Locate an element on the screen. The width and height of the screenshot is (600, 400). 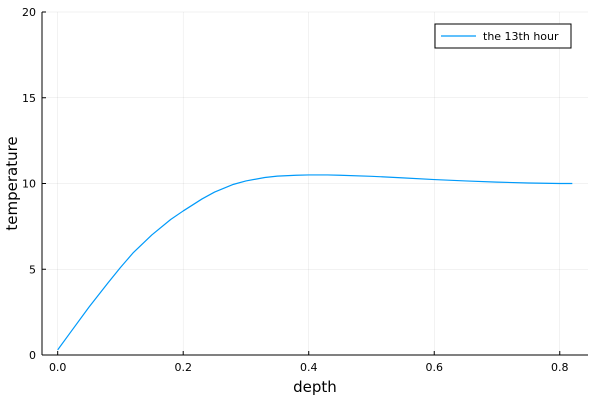
x-tick-label: 0.6 is located at coordinates (434, 367).